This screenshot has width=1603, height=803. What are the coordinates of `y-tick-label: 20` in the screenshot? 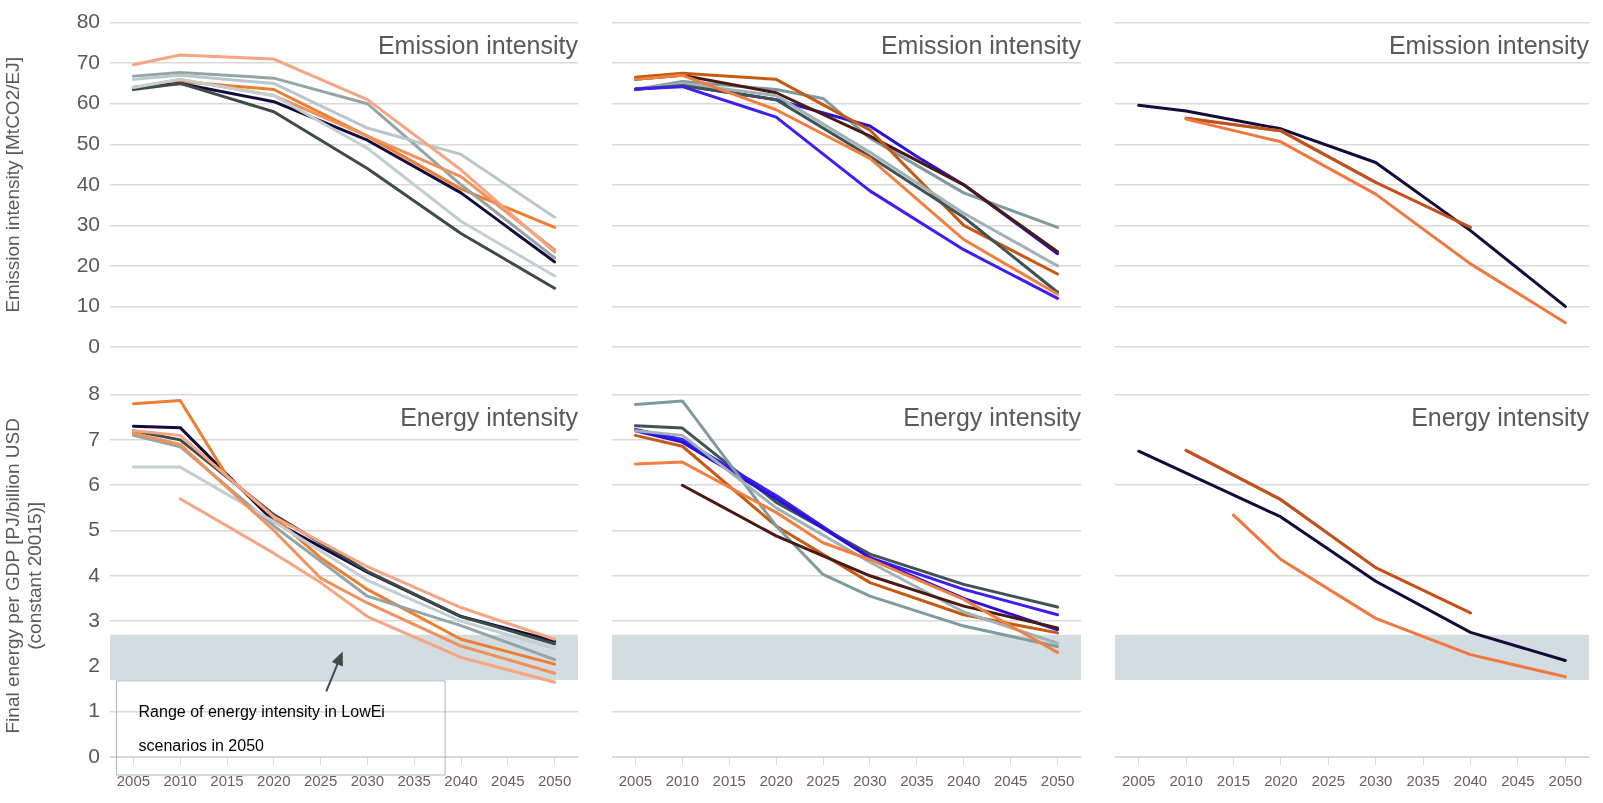 It's located at (88, 264).